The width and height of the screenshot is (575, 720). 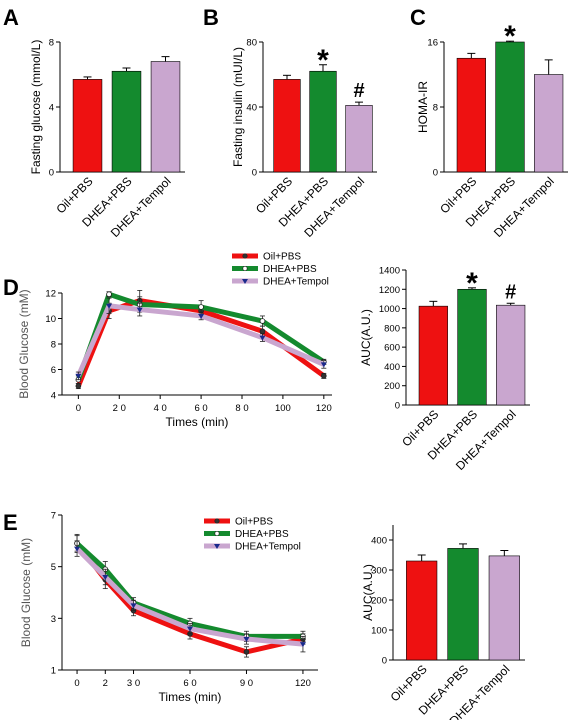 I want to click on y-tick-label: 200, so click(x=379, y=601).